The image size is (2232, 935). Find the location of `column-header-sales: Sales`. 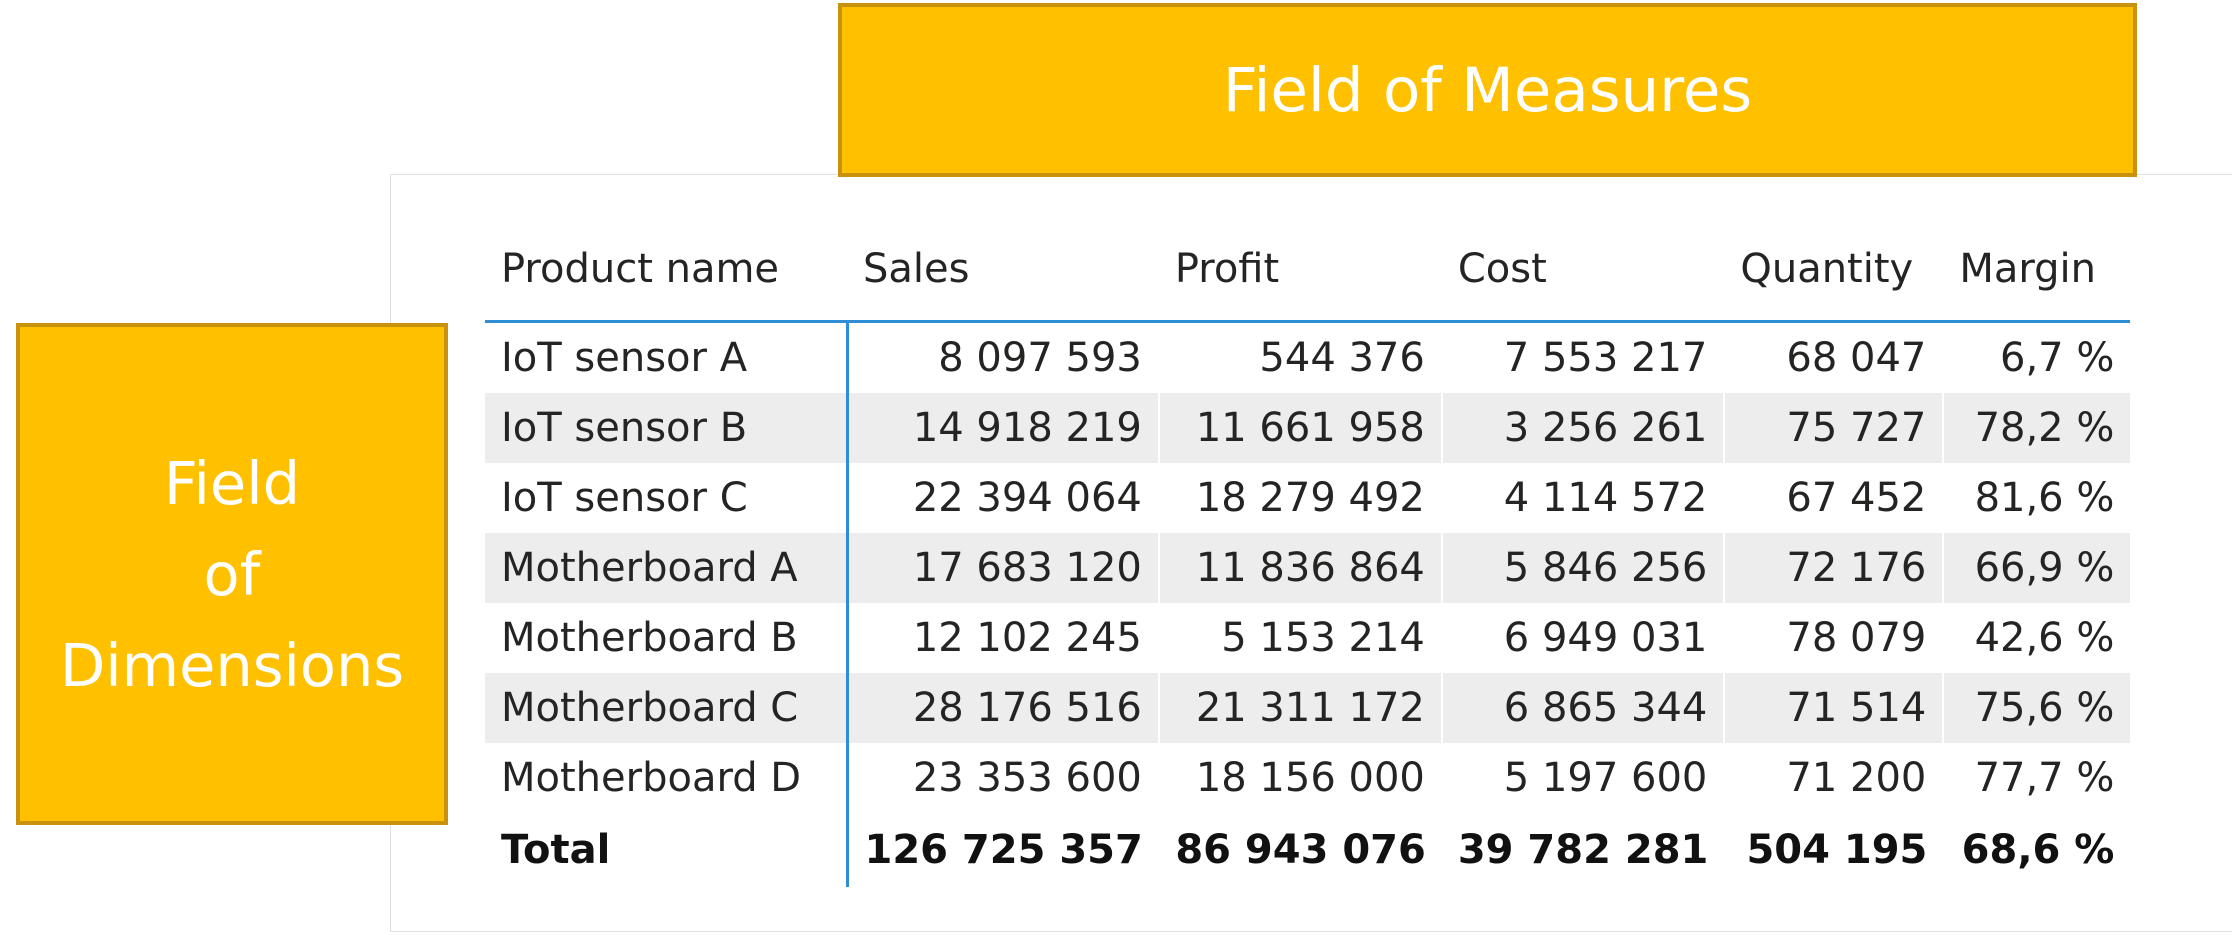

column-header-sales: Sales is located at coordinates (1003, 270).